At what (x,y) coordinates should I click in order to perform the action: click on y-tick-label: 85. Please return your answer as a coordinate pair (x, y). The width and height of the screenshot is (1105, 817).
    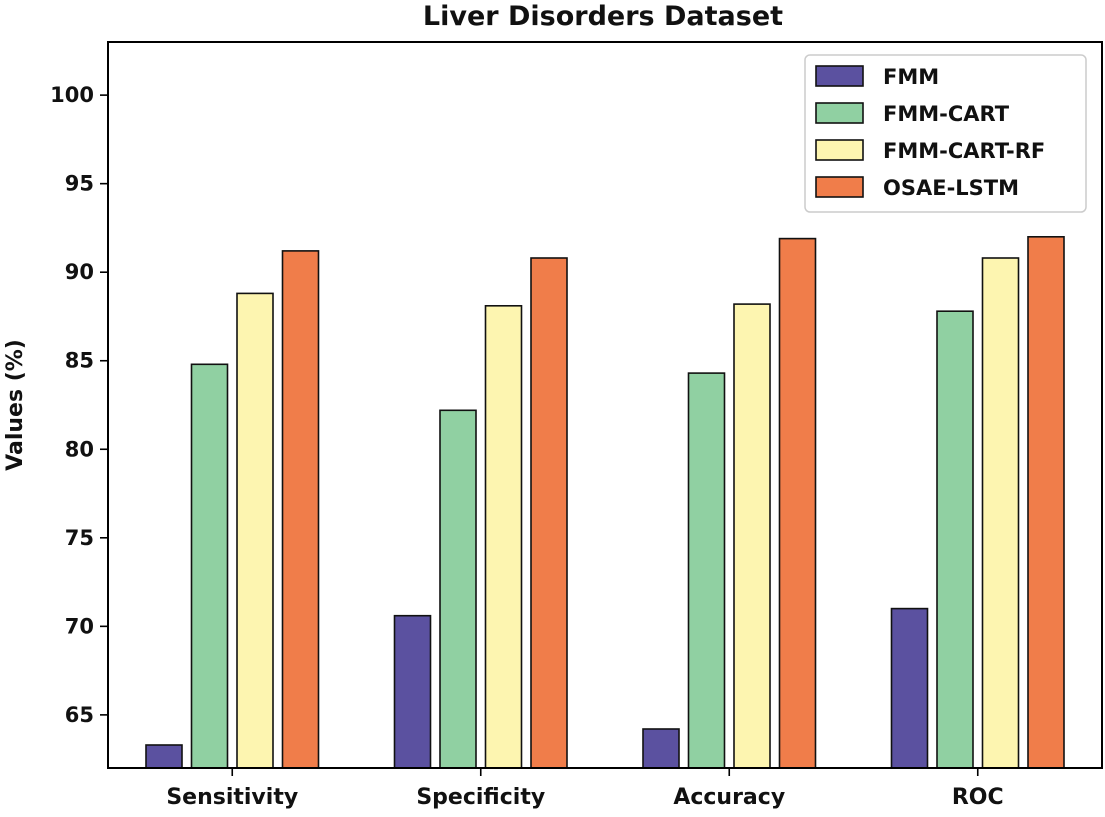
    Looking at the image, I should click on (79, 361).